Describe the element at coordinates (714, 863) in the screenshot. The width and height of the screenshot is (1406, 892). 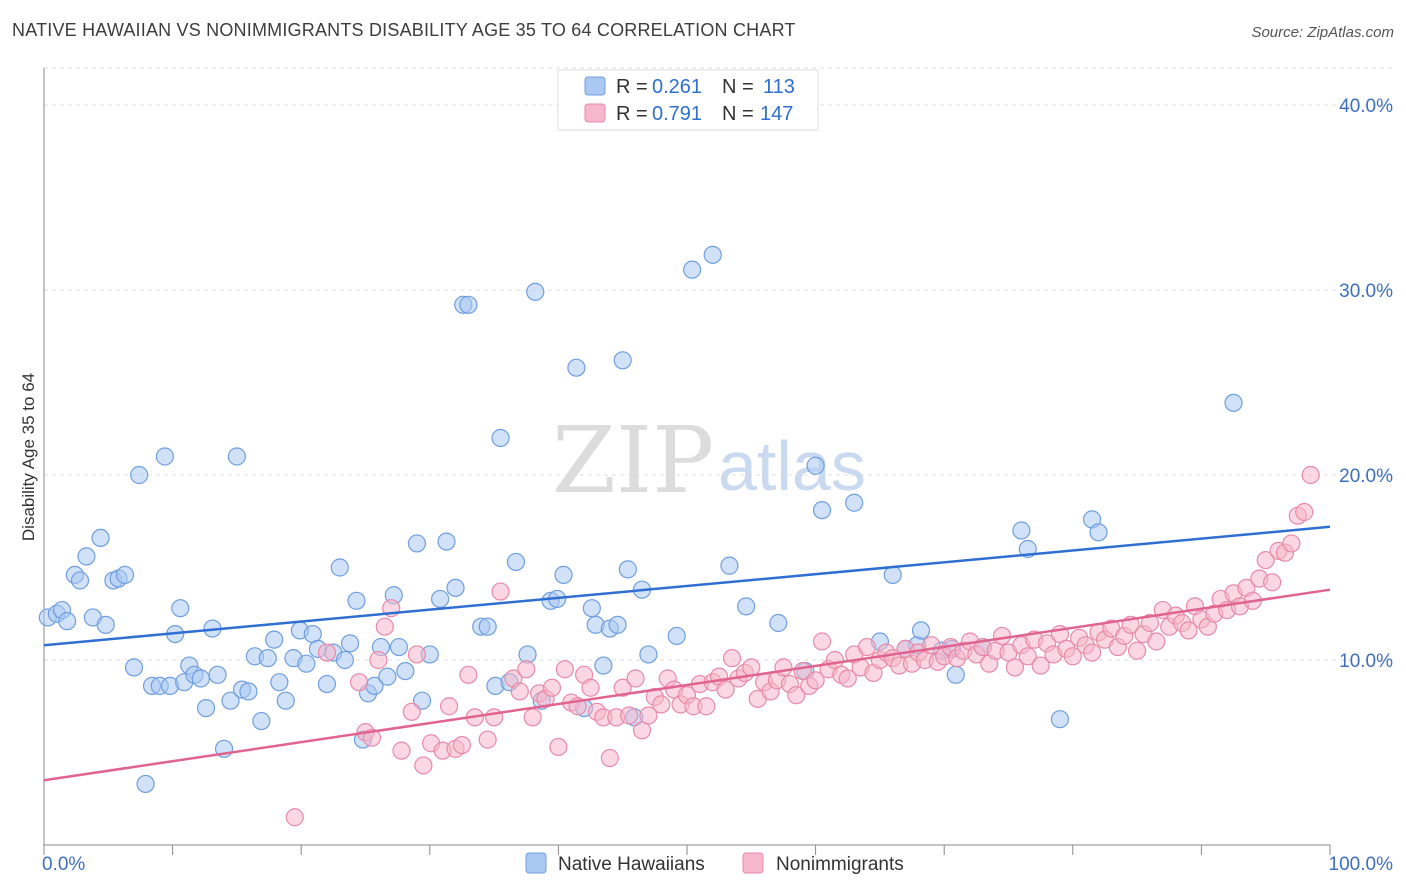
I see `bottom-legend: Native Hawaiians Nonimmigrants` at that location.